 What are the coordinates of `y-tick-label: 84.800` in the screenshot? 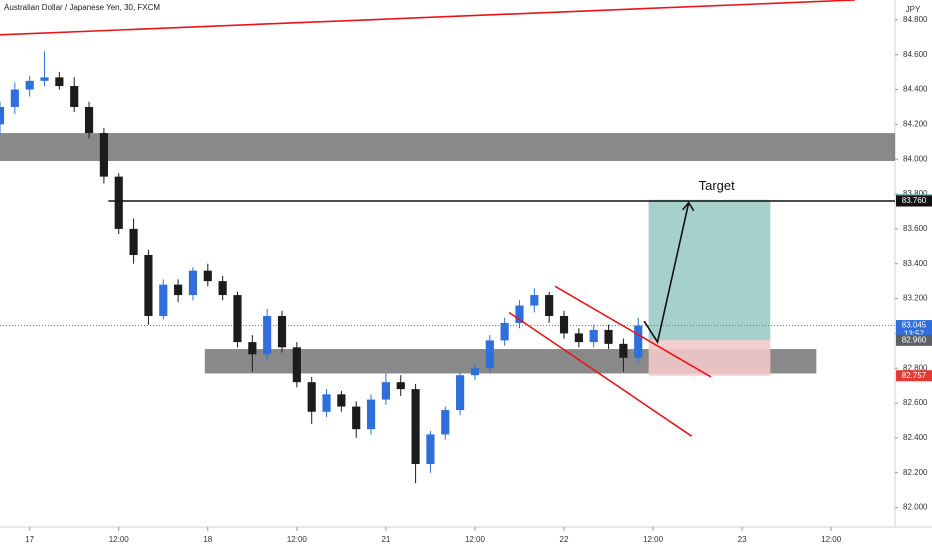 It's located at (915, 19).